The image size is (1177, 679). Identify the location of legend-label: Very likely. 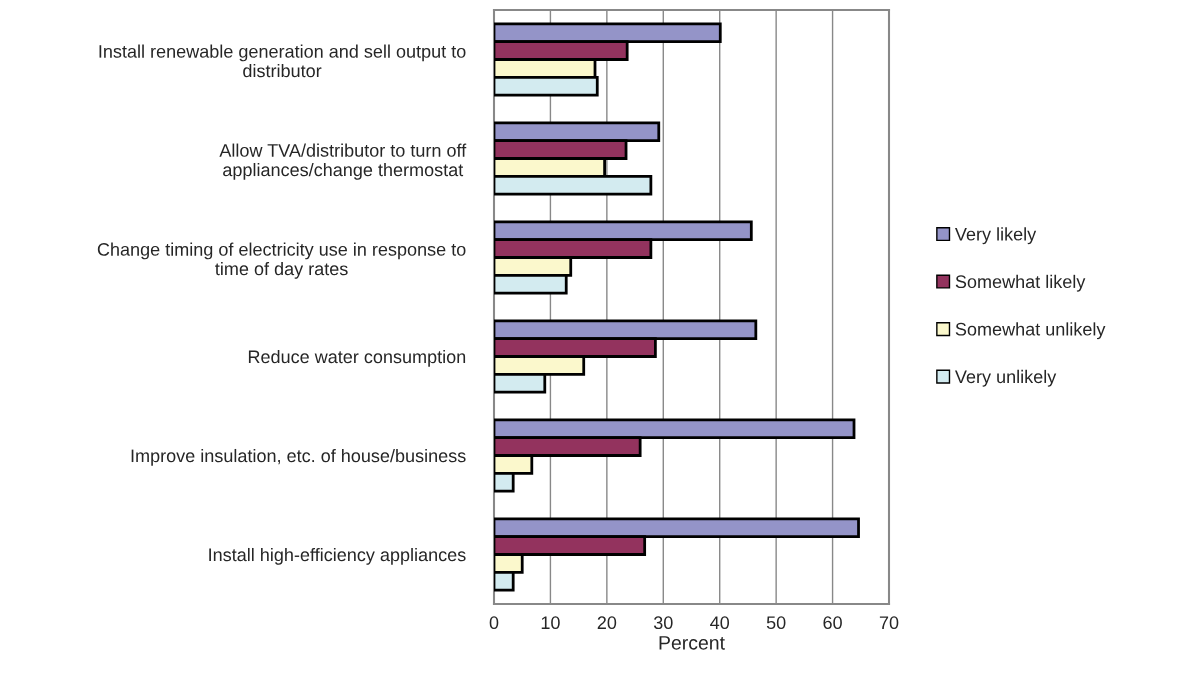
(995, 236).